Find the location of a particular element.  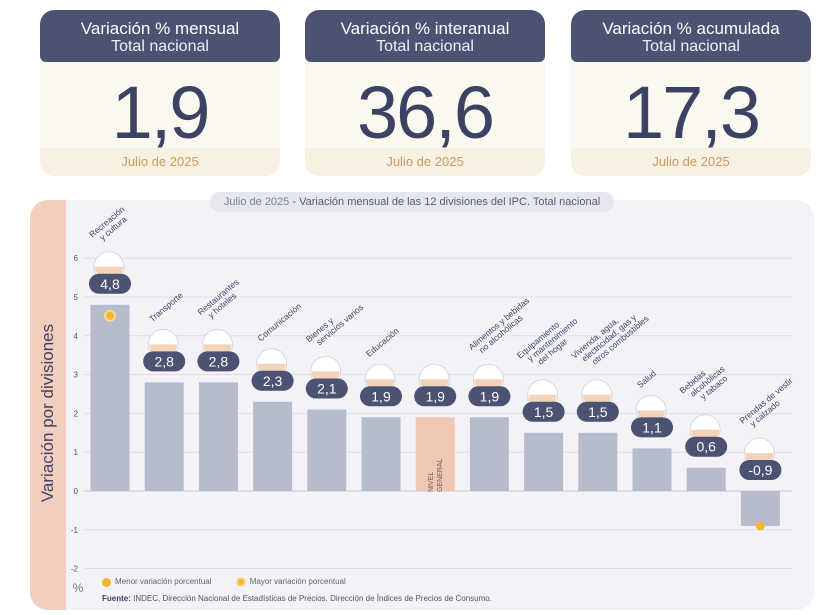

card-title: Variación % acumulada is located at coordinates (691, 28).